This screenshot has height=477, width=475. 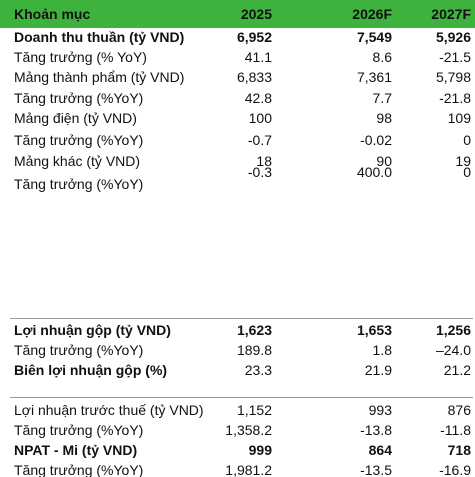 What do you see at coordinates (455, 430) in the screenshot?
I see `cell-value: -11.8` at bounding box center [455, 430].